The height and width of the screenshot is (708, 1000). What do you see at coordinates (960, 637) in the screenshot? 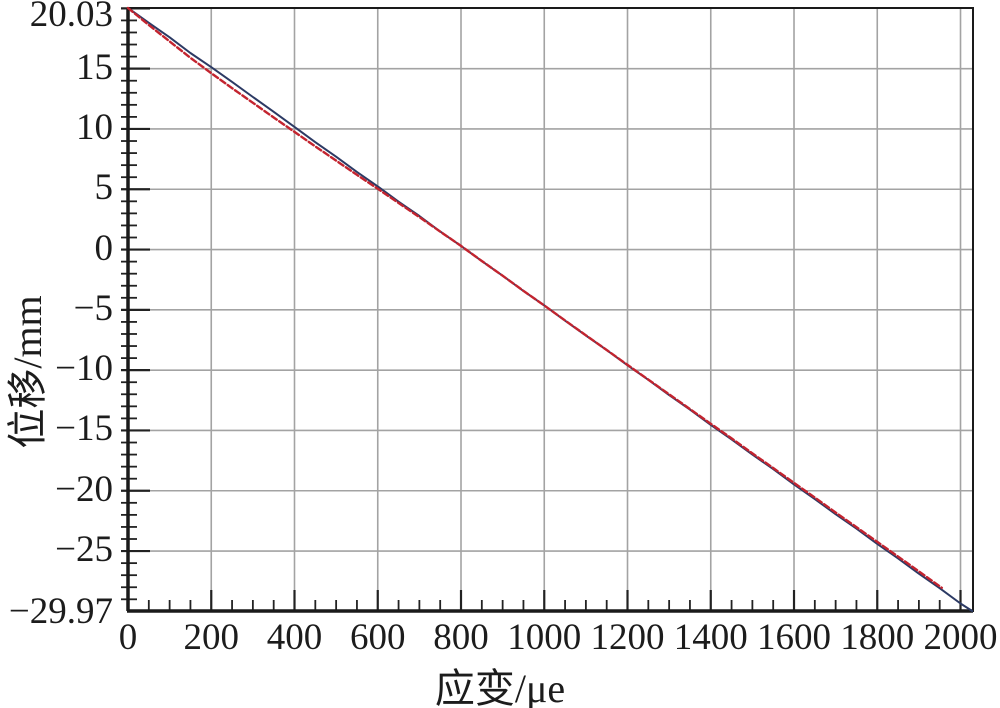
I see `x-tick-label: 2000` at bounding box center [960, 637].